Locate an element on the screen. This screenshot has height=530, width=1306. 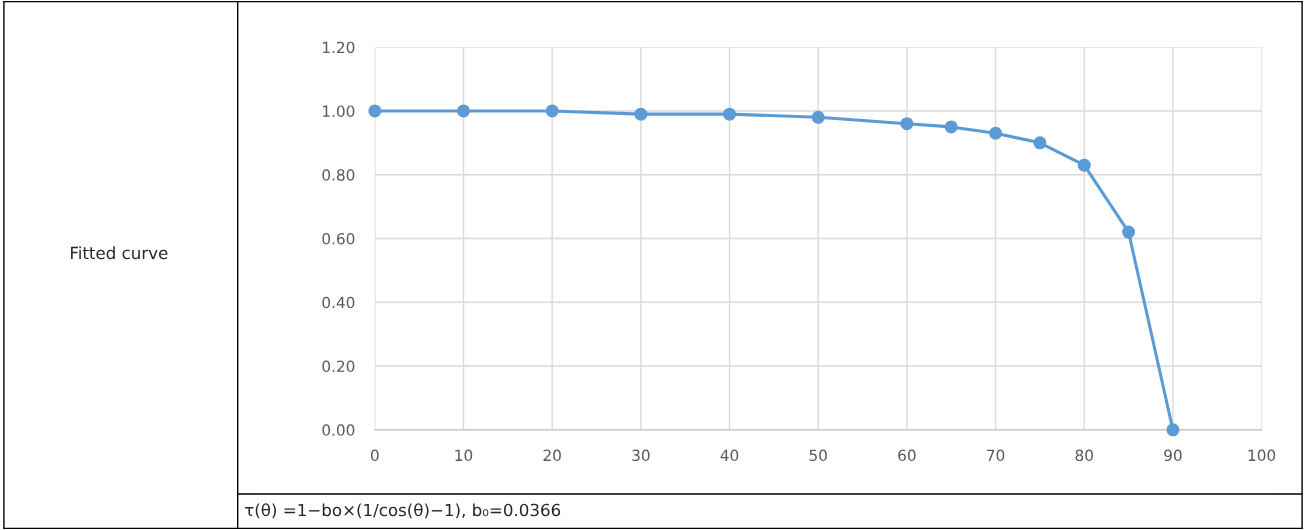
x-tick-label: 30 is located at coordinates (641, 455).